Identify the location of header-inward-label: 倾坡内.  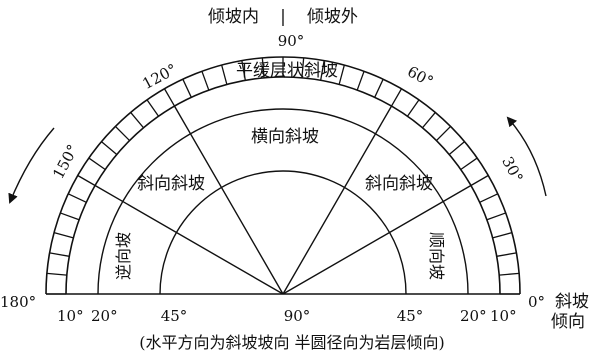
(233, 17).